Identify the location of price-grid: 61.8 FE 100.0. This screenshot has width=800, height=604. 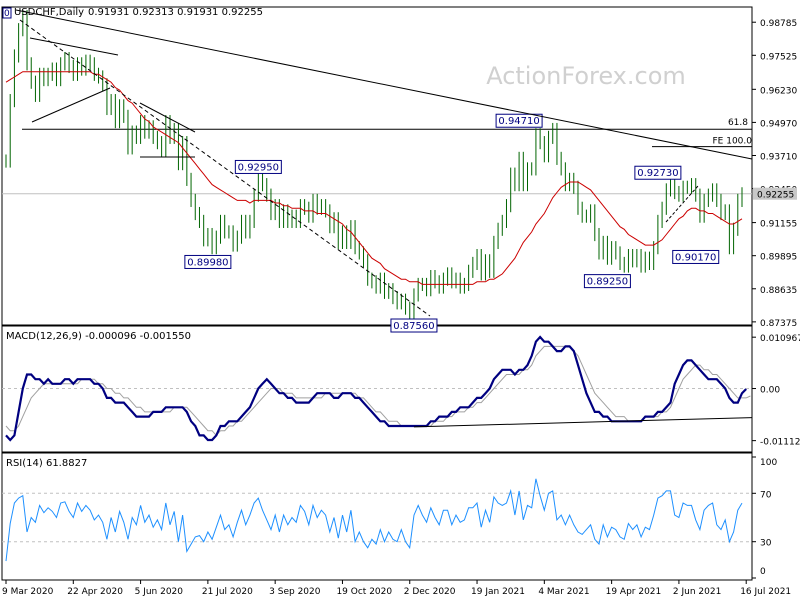
(377, 156).